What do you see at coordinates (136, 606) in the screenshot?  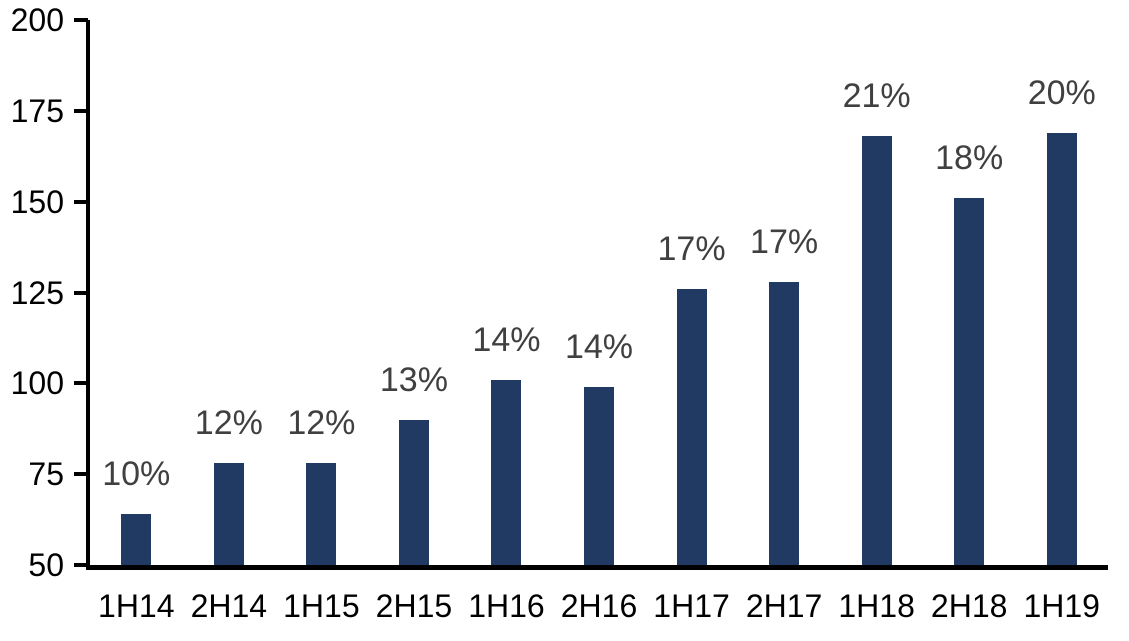 I see `x-tick-label: 1H14` at bounding box center [136, 606].